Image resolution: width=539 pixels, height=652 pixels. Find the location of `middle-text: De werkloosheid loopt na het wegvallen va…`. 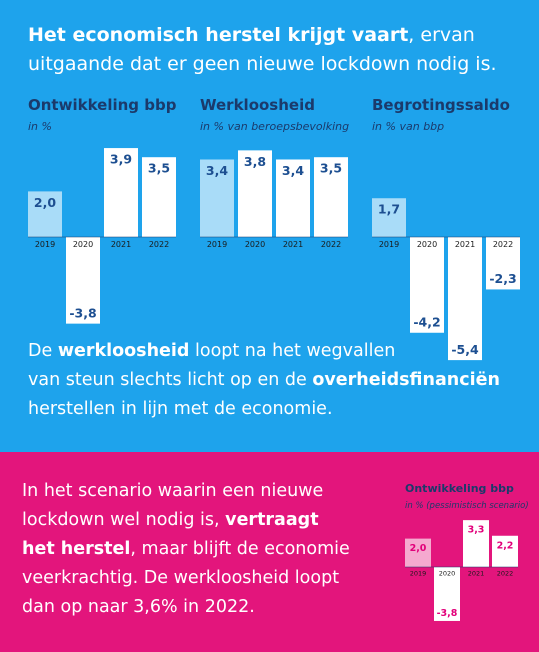

middle-text: De werkloosheid loopt na het wegvallen va… is located at coordinates (264, 384).